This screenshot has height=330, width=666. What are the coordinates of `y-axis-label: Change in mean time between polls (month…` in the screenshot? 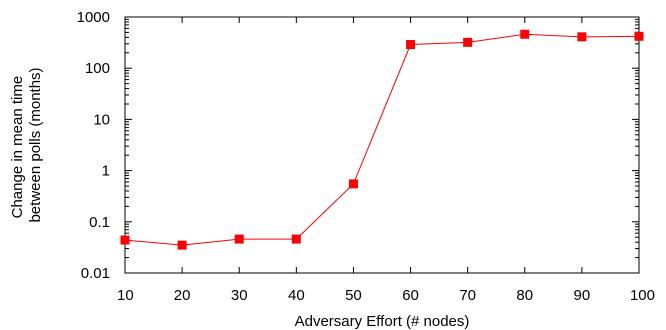 It's located at (26, 144).